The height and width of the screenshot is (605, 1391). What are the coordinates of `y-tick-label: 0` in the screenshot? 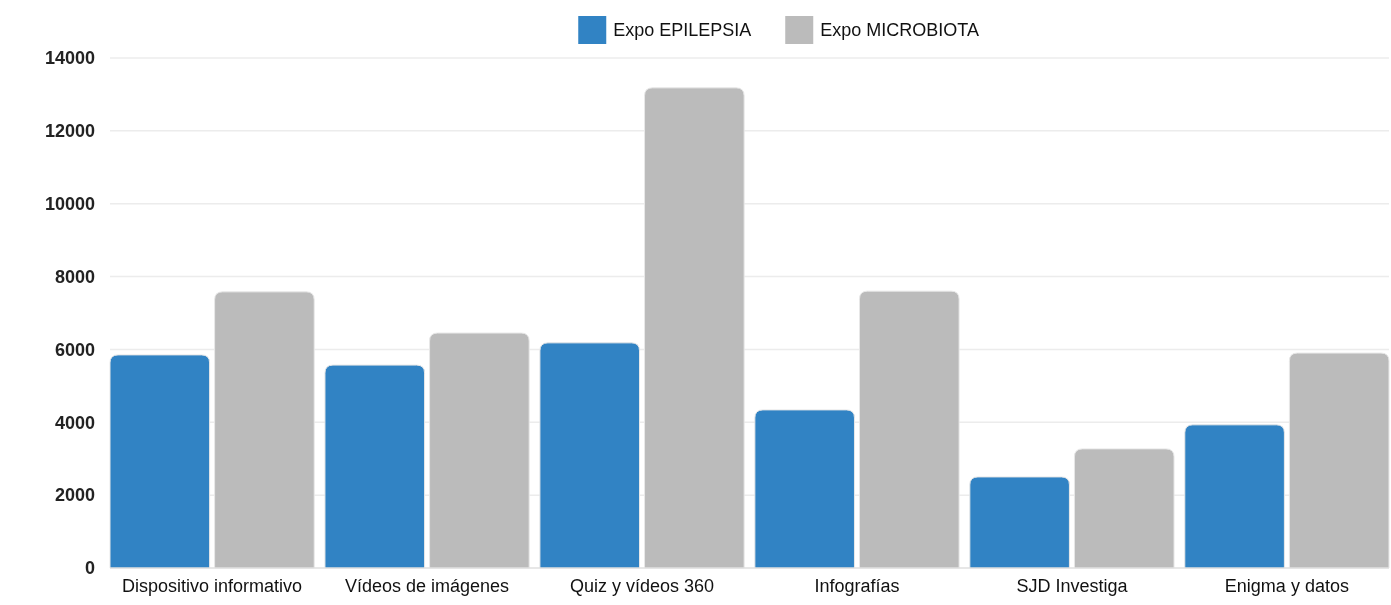 It's located at (89, 568).